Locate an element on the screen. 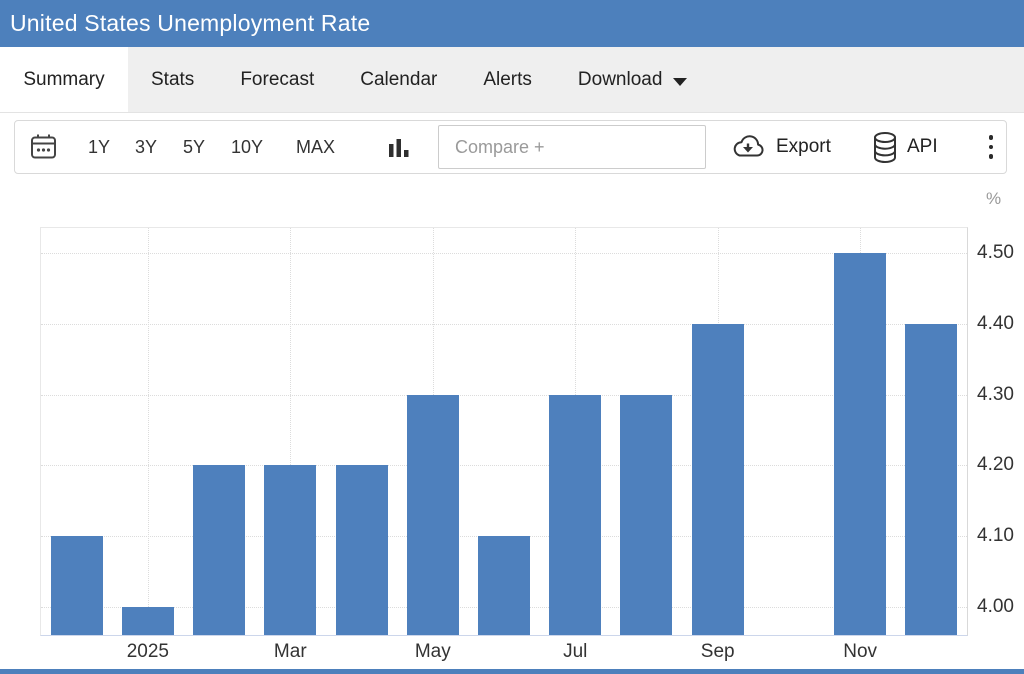  range-10y-label: 10Y is located at coordinates (247, 146).